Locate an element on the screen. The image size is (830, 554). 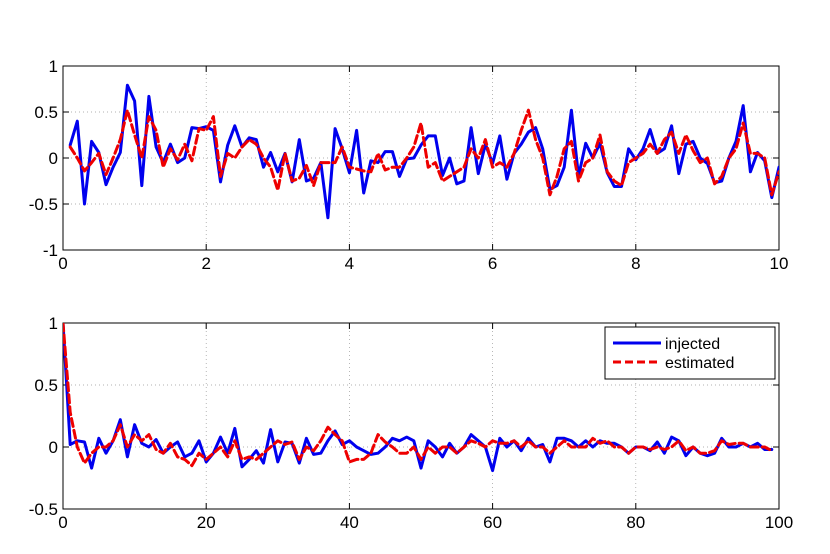
legend: injected estimated is located at coordinates (690, 353).